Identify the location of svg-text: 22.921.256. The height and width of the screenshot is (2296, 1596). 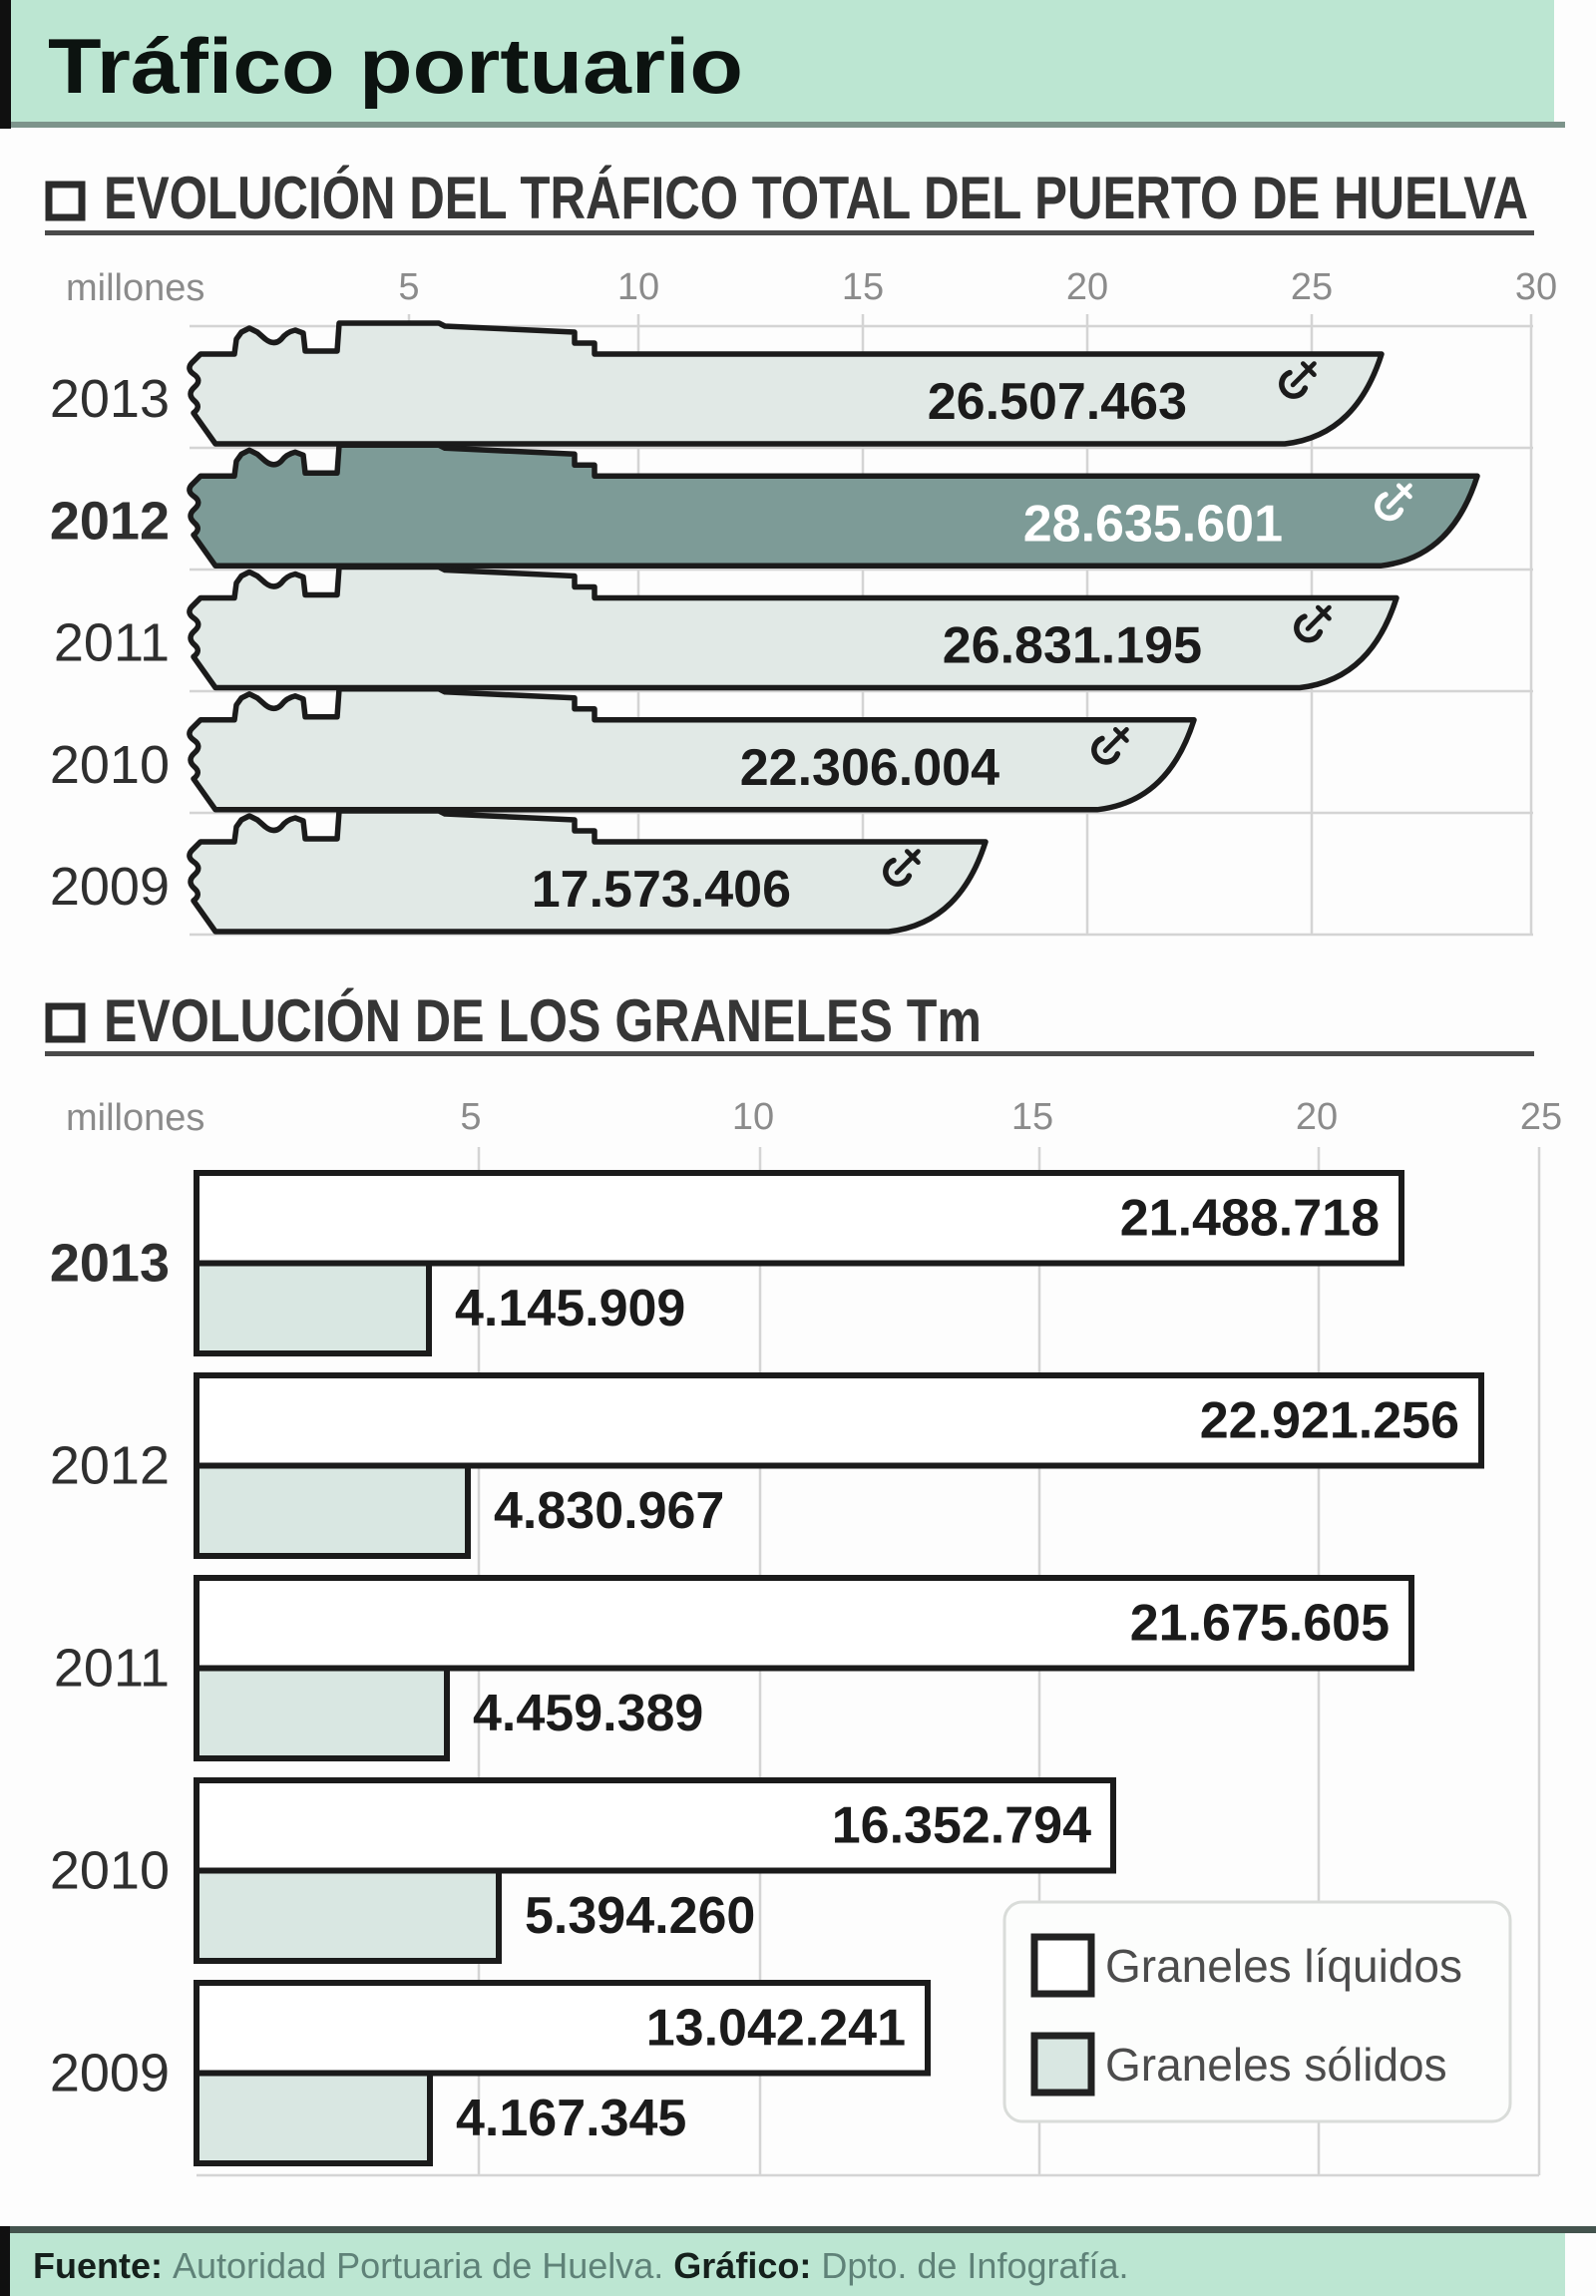
(1329, 1420).